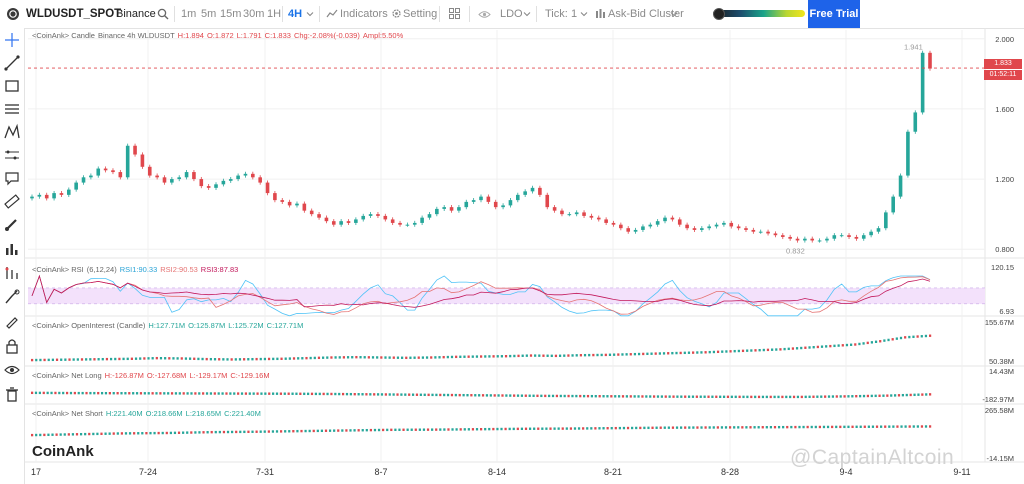 Image resolution: width=1024 pixels, height=484 pixels. Describe the element at coordinates (12, 370) in the screenshot. I see `eye-icon` at that location.